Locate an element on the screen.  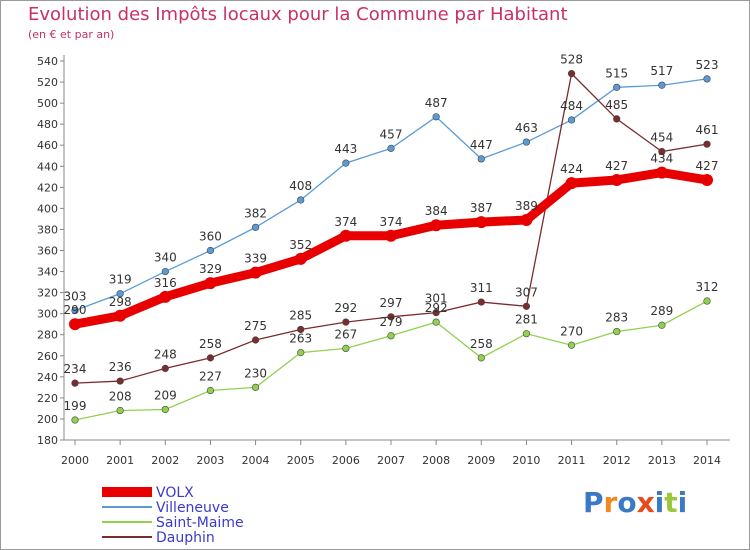
data-label-volx: 384 is located at coordinates (436, 211).